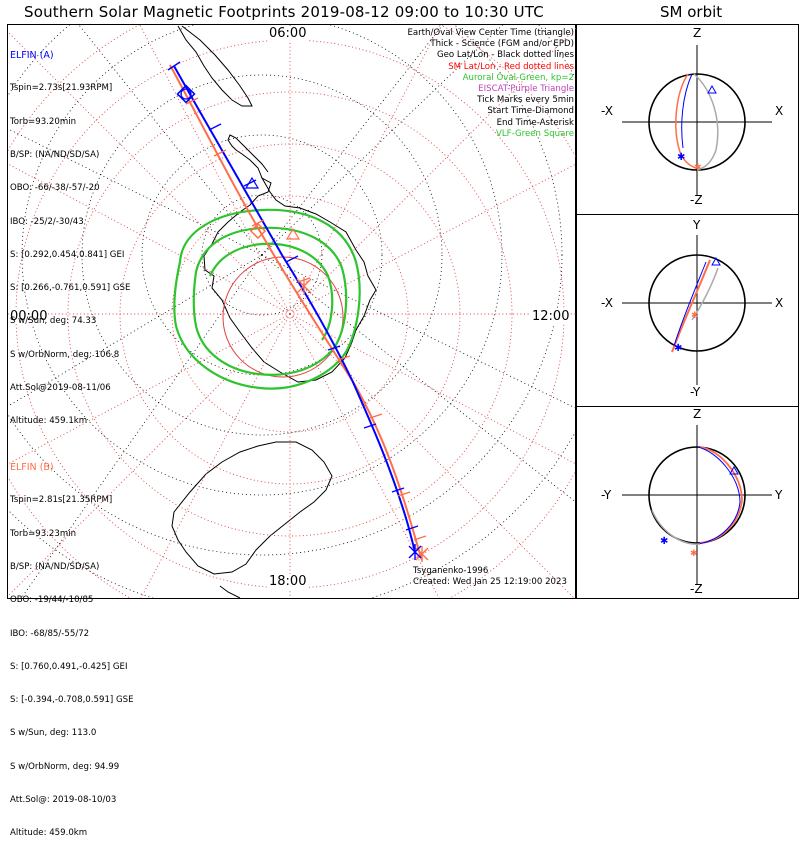  What do you see at coordinates (53, 321) in the screenshot?
I see `elfin-a-line: S w/Sun, deg: 74.33` at bounding box center [53, 321].